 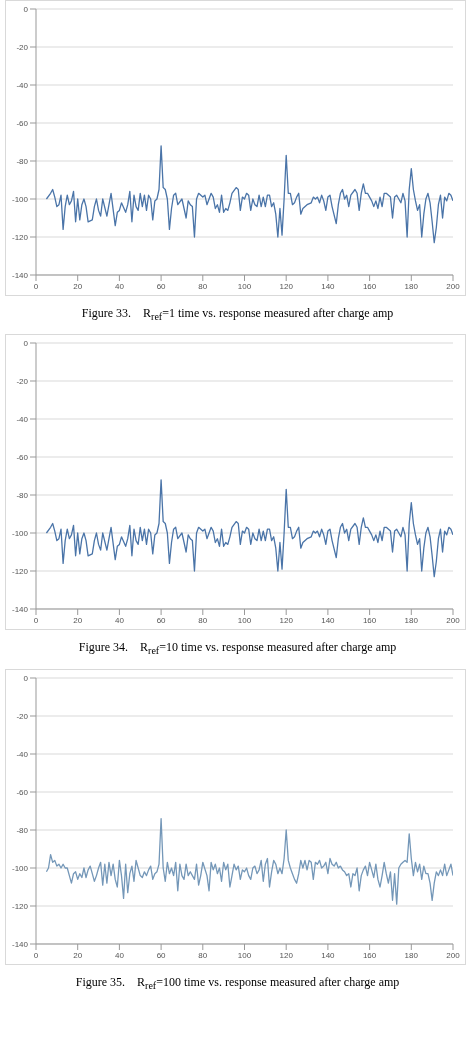 What do you see at coordinates (237, 315) in the screenshot?
I see `text: Figure 33. R$_{ref}$=1 time vs. response measured after charge amp` at bounding box center [237, 315].